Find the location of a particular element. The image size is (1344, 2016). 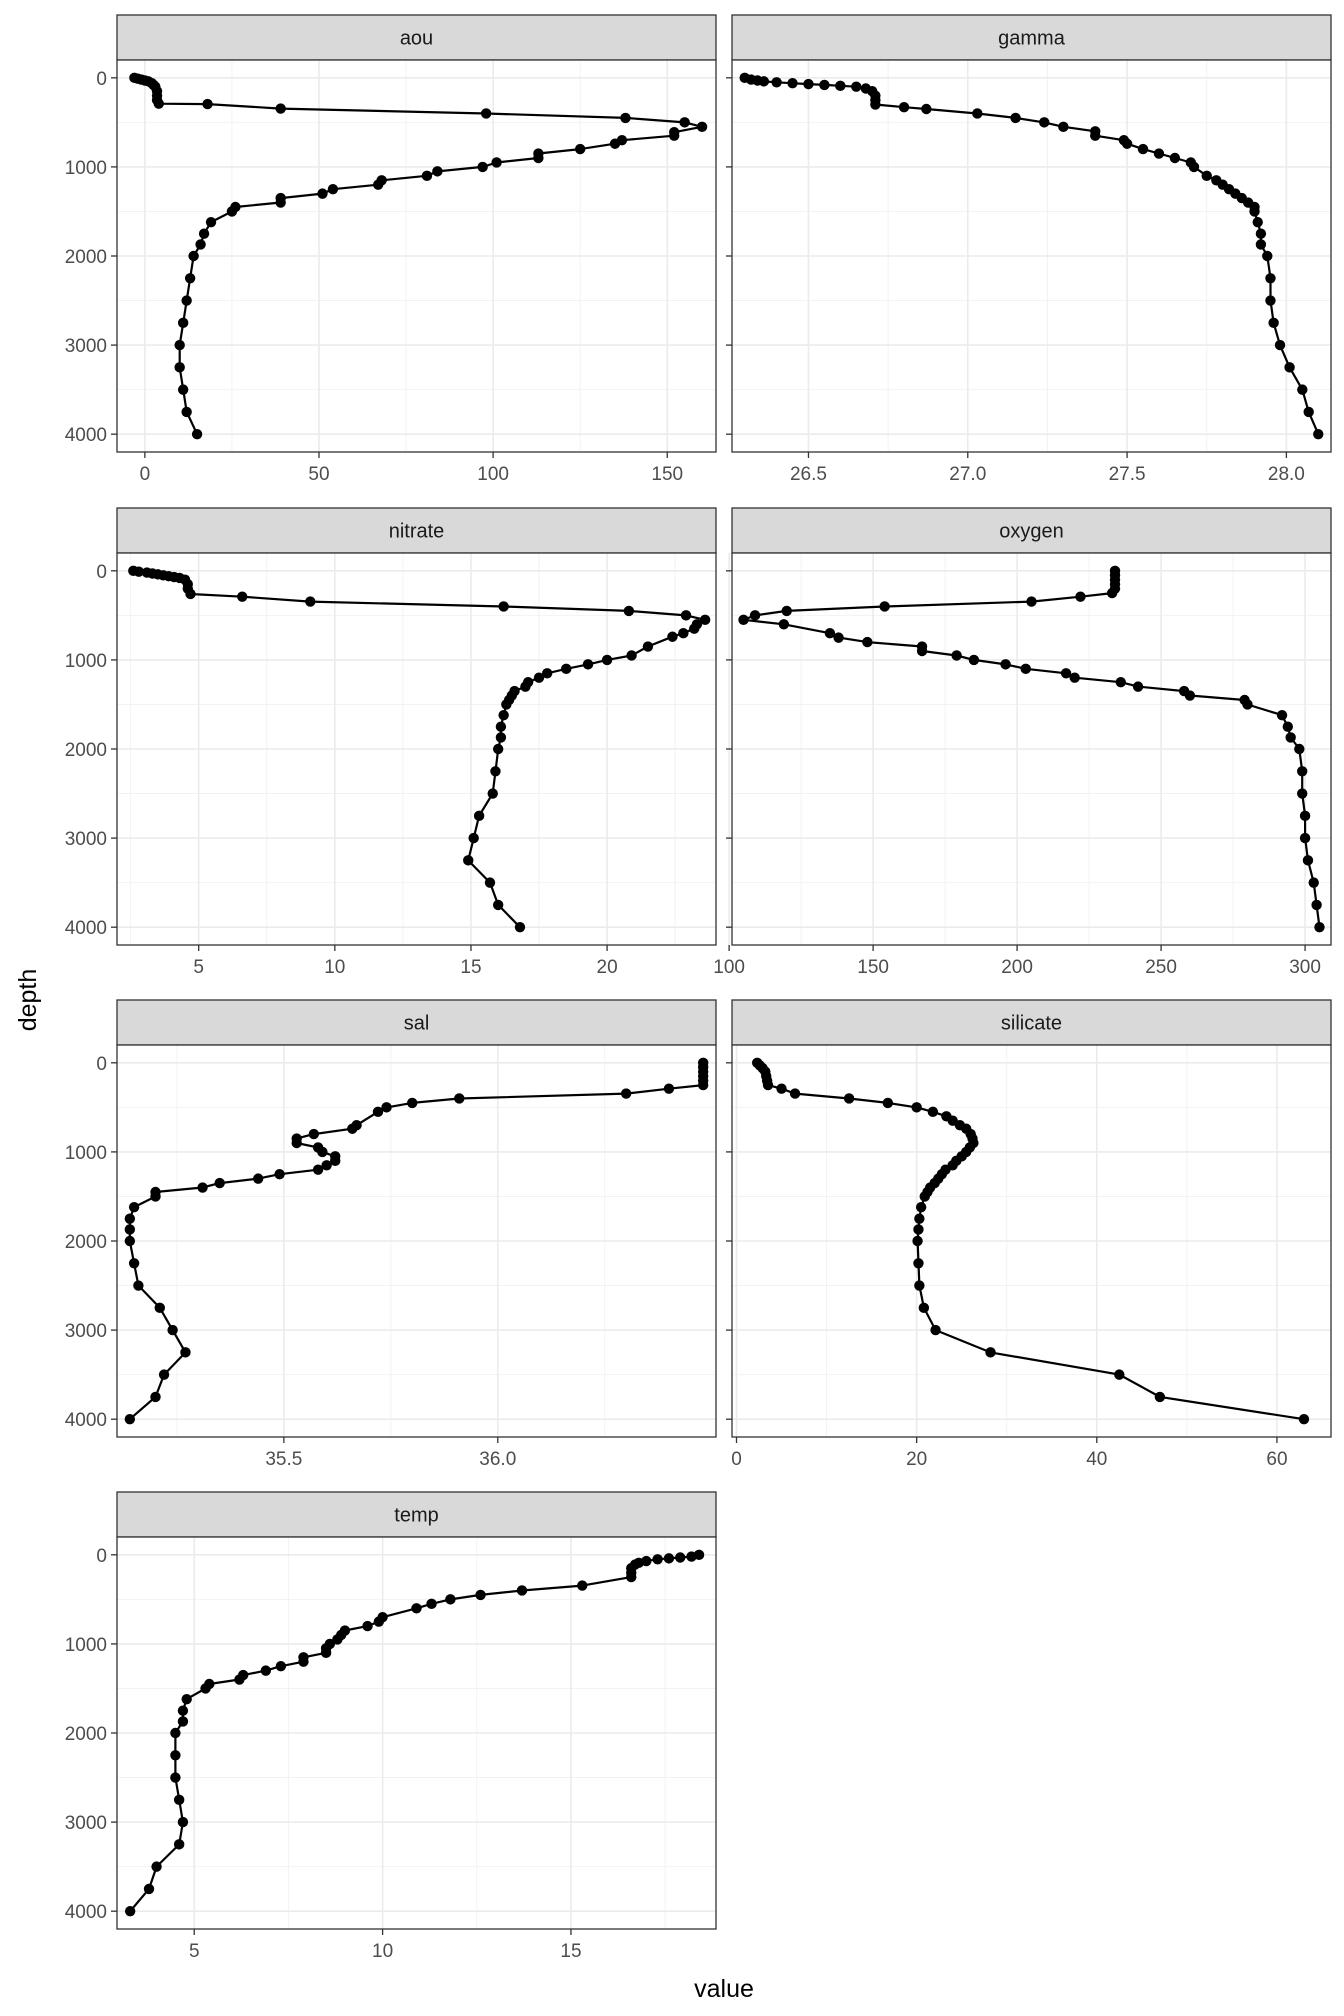

facet-strip-silicate is located at coordinates (1031, 1022).